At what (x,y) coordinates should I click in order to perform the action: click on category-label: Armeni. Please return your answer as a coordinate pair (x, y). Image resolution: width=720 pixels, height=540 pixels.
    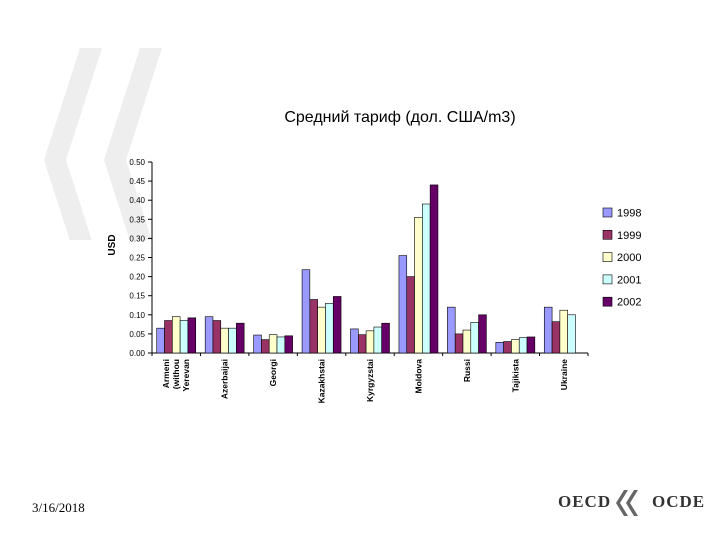
    Looking at the image, I should click on (166, 373).